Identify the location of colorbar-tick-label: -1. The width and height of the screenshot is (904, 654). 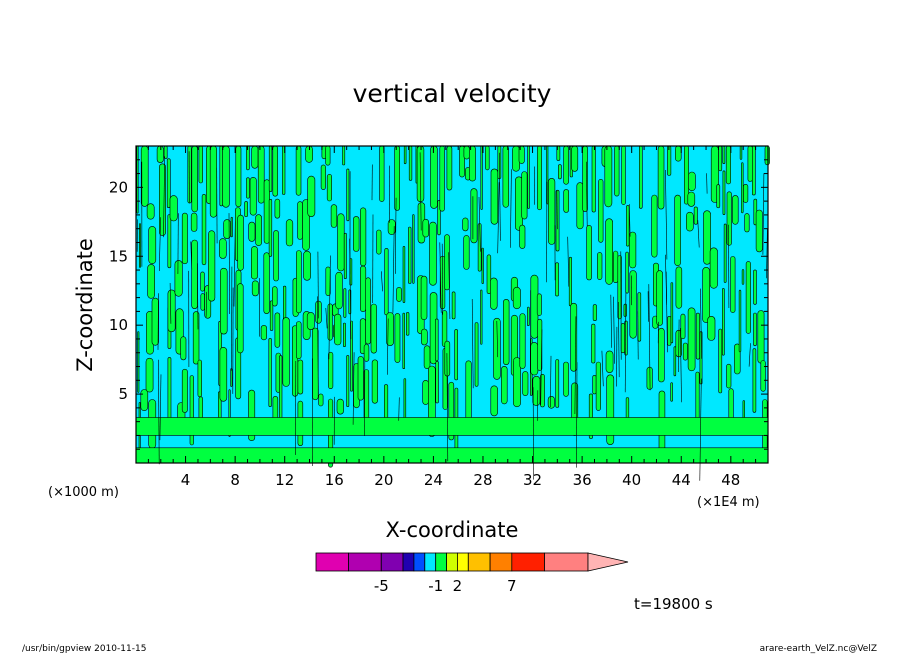
(435, 586).